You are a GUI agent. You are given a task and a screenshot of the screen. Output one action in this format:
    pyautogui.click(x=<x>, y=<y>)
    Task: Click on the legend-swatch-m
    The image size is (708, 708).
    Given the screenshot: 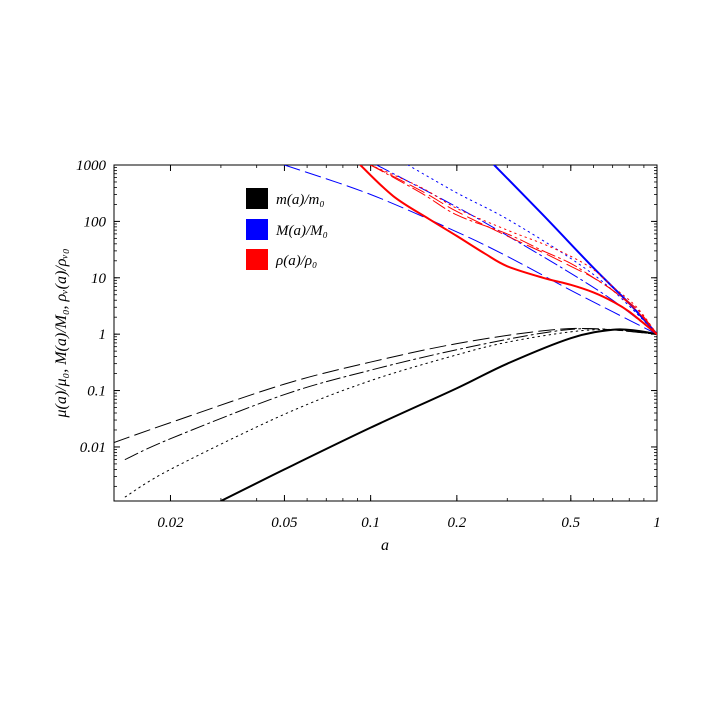 What is the action you would take?
    pyautogui.click(x=257, y=198)
    